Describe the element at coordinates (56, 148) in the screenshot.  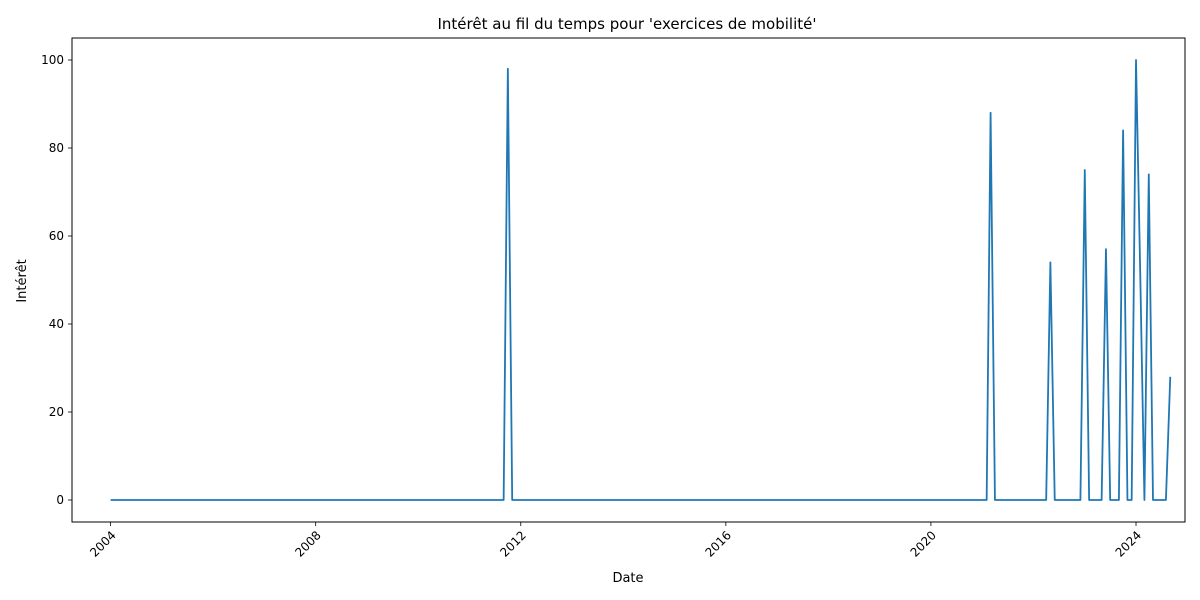
I see `y-tick-label: 80` at that location.